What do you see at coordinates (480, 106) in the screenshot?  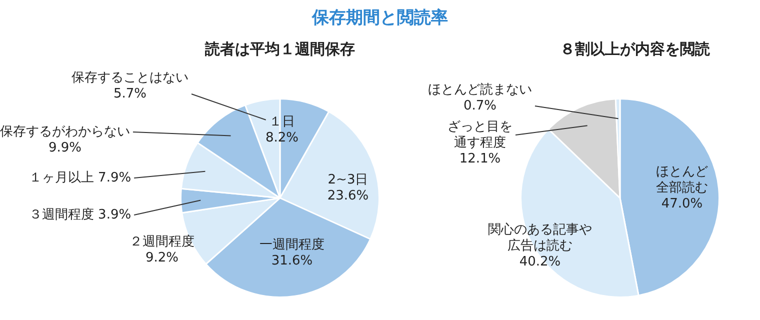 I see `data-label: 0.7%` at bounding box center [480, 106].